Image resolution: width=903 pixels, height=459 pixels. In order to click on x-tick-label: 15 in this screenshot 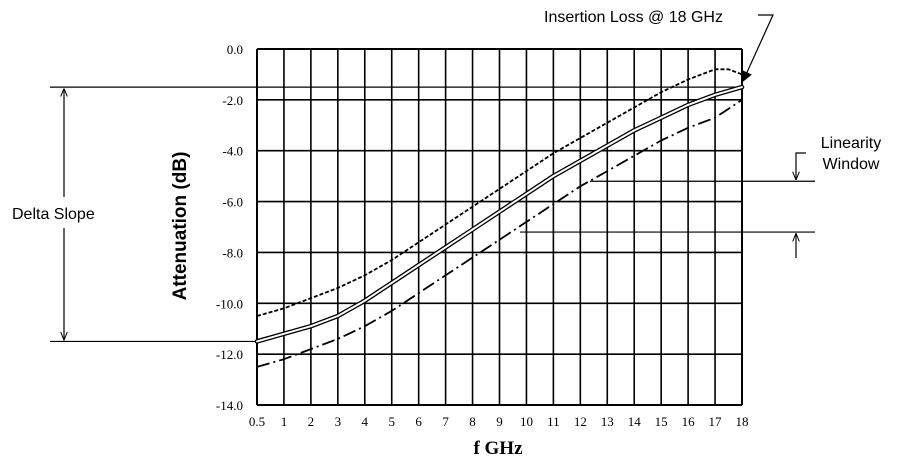, I will do `click(661, 421)`.